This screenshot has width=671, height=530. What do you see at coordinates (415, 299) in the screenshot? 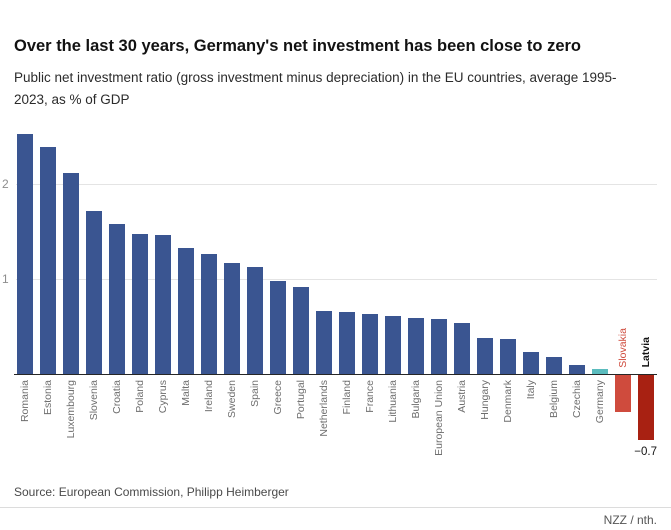
I see `bar-slot: Bulgaria` at bounding box center [415, 299].